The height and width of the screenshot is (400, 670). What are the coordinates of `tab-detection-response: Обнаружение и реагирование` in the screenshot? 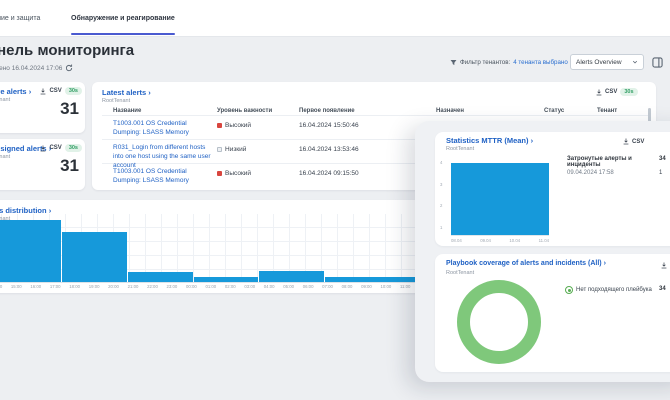 It's located at (123, 18).